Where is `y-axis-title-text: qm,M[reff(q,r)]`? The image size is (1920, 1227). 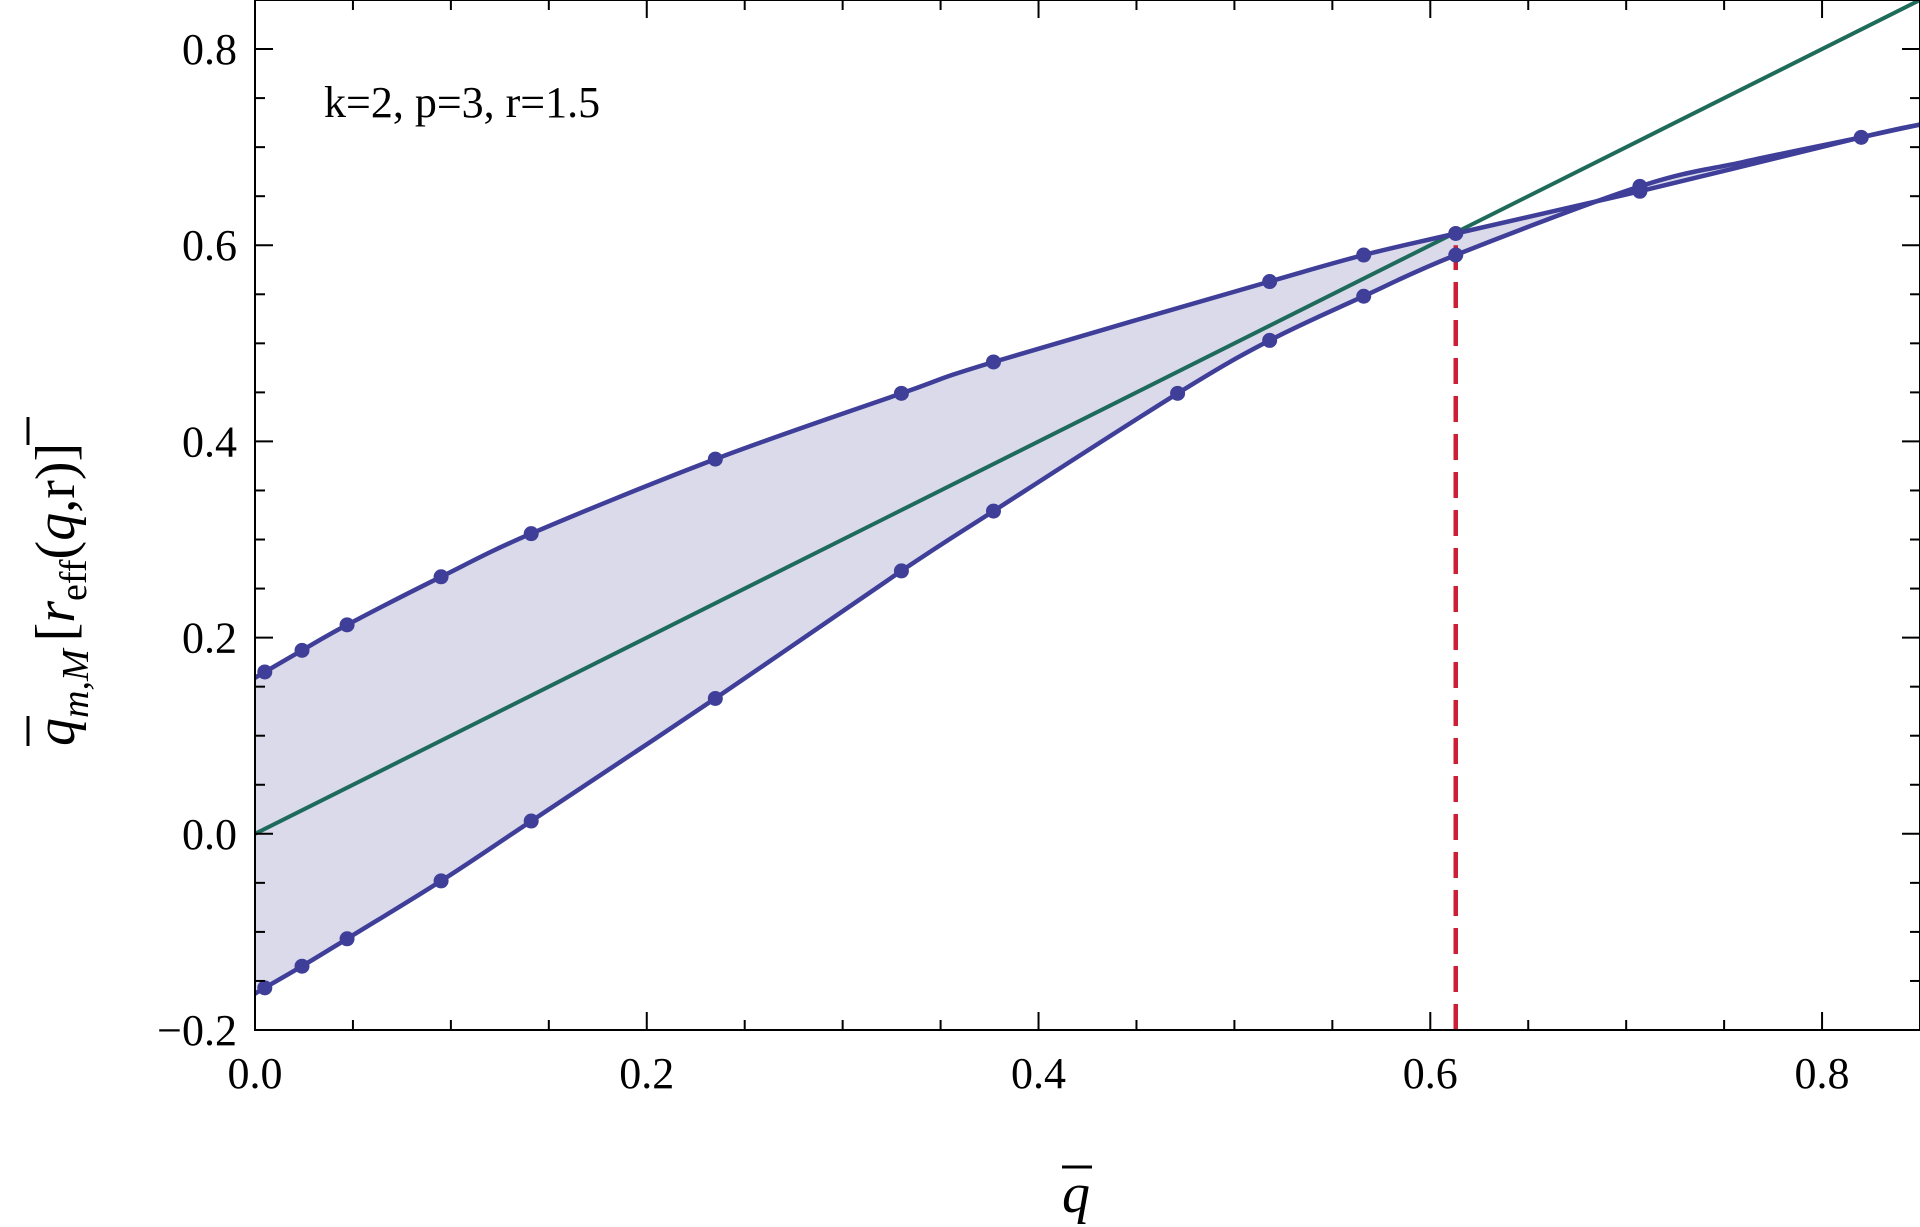
y-axis-title-text: qm,M[reff(q,r)] is located at coordinates (61, 594).